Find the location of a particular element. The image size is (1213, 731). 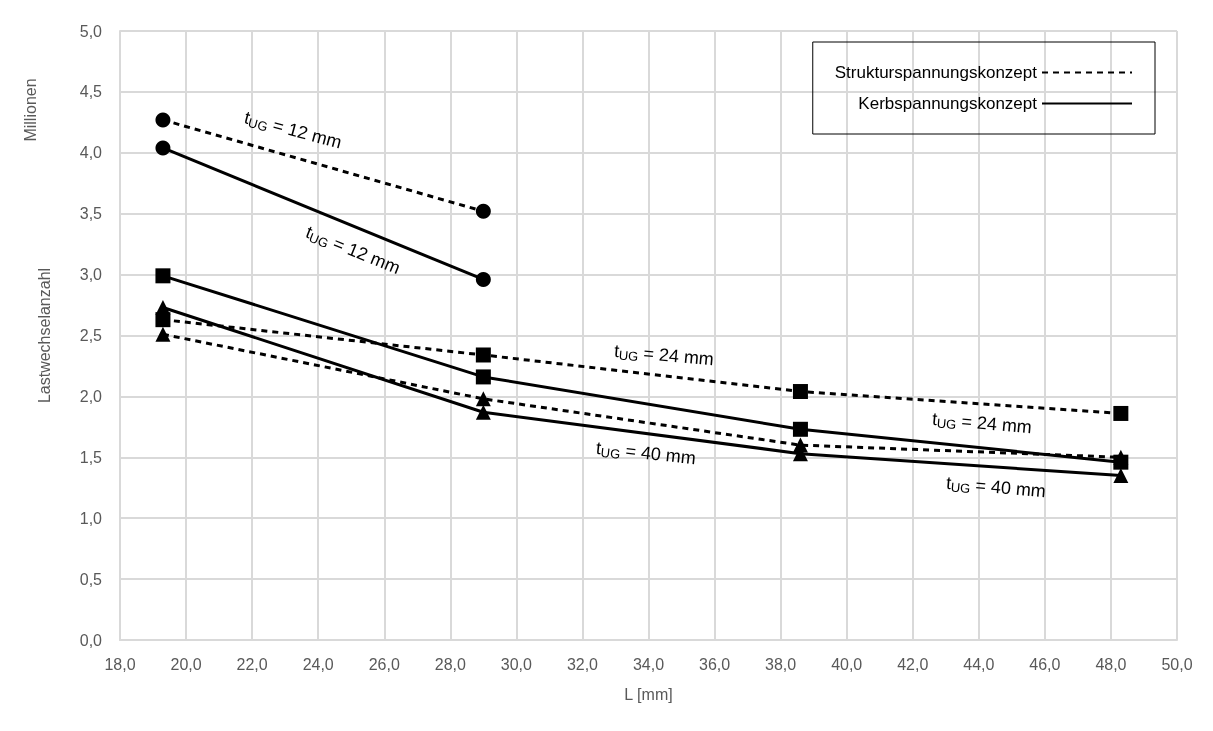

y-axis-title: Lastwechselanzahl is located at coordinates (44, 335).